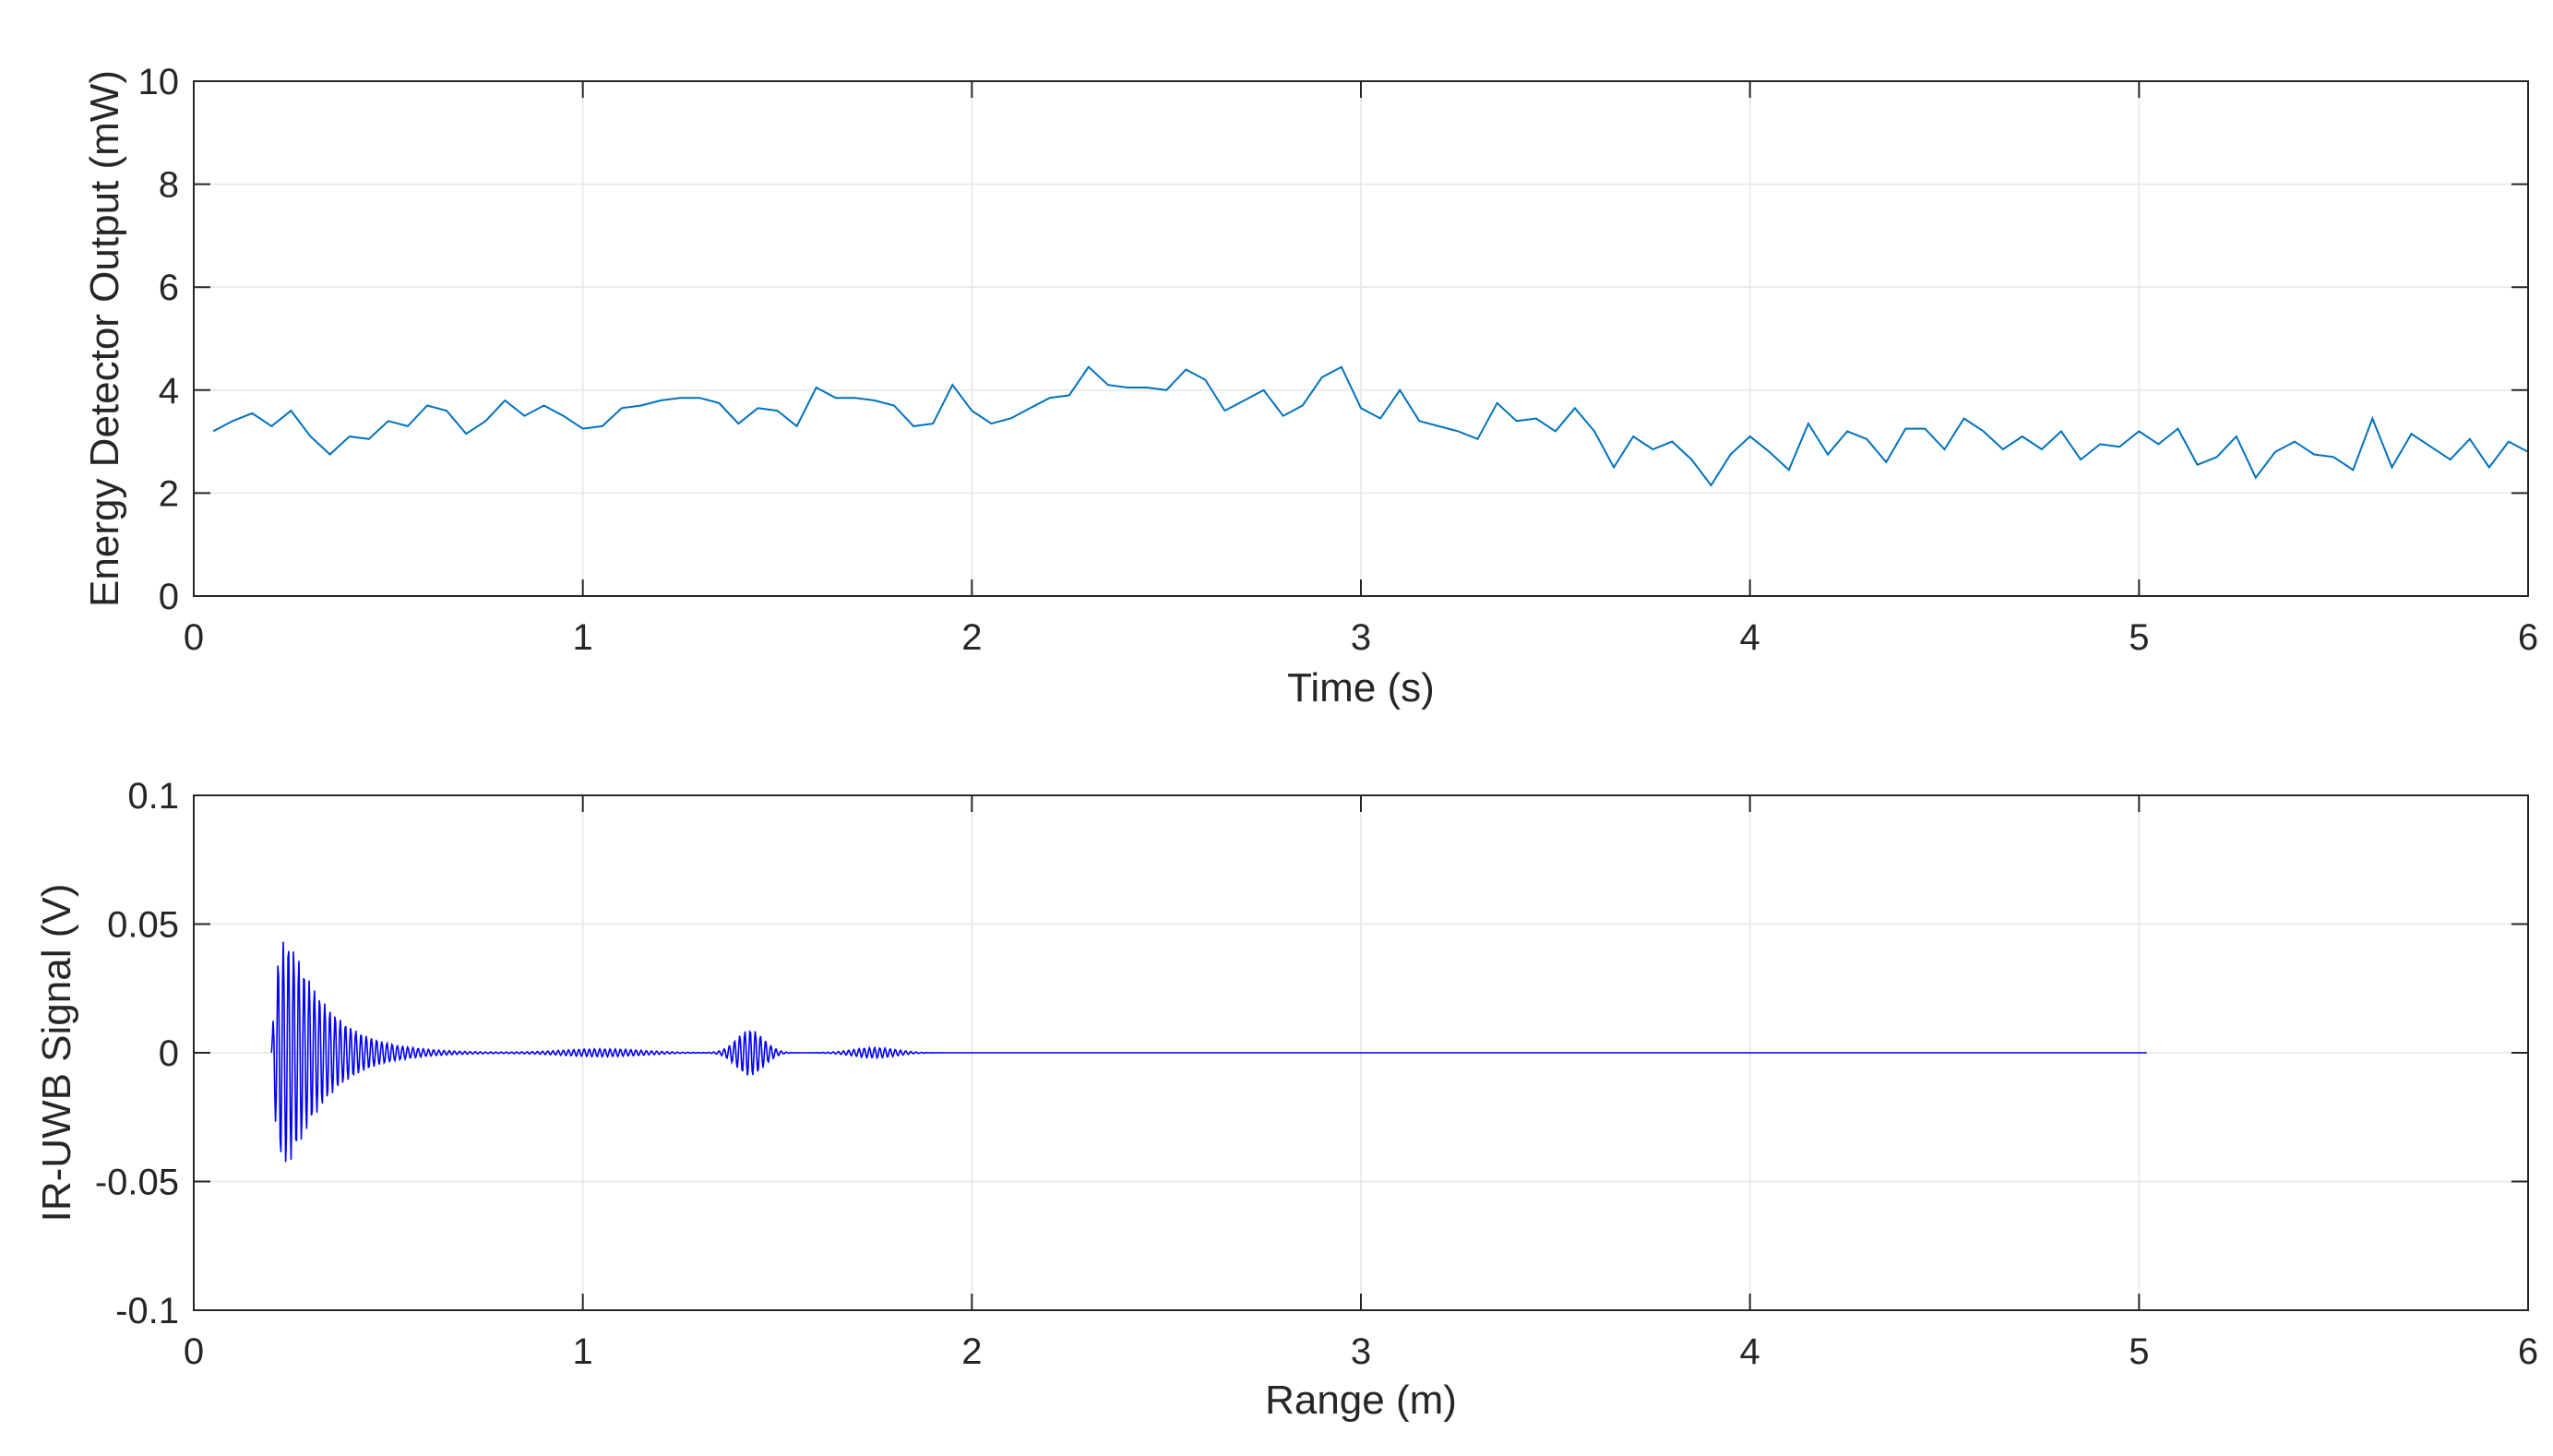  What do you see at coordinates (159, 82) in the screenshot?
I see `y-tick-label: 10` at bounding box center [159, 82].